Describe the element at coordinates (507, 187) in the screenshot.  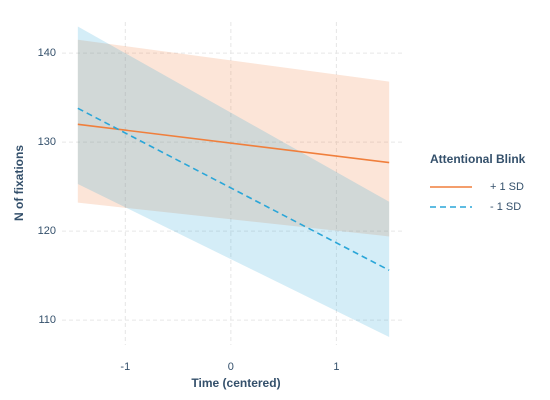
I see `legend-label: + 1 SD` at that location.